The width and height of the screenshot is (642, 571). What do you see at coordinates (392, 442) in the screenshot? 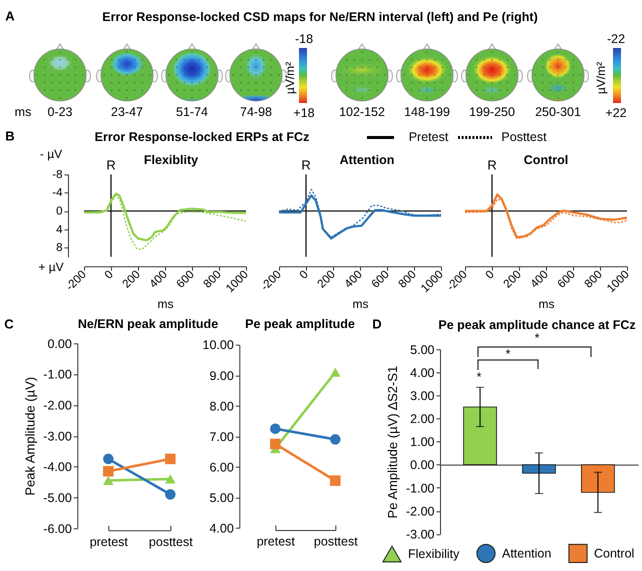
I see `y-axis-title: Pe Amplitude (µV) ∆S2-S1` at bounding box center [392, 442].